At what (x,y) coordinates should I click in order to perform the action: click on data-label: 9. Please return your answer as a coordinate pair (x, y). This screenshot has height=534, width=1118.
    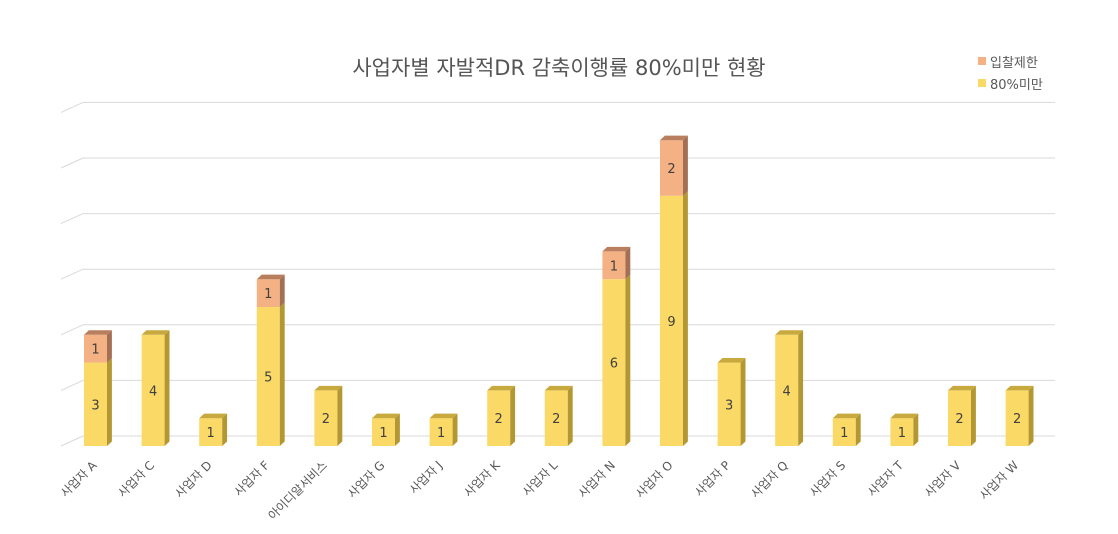
    Looking at the image, I should click on (671, 322).